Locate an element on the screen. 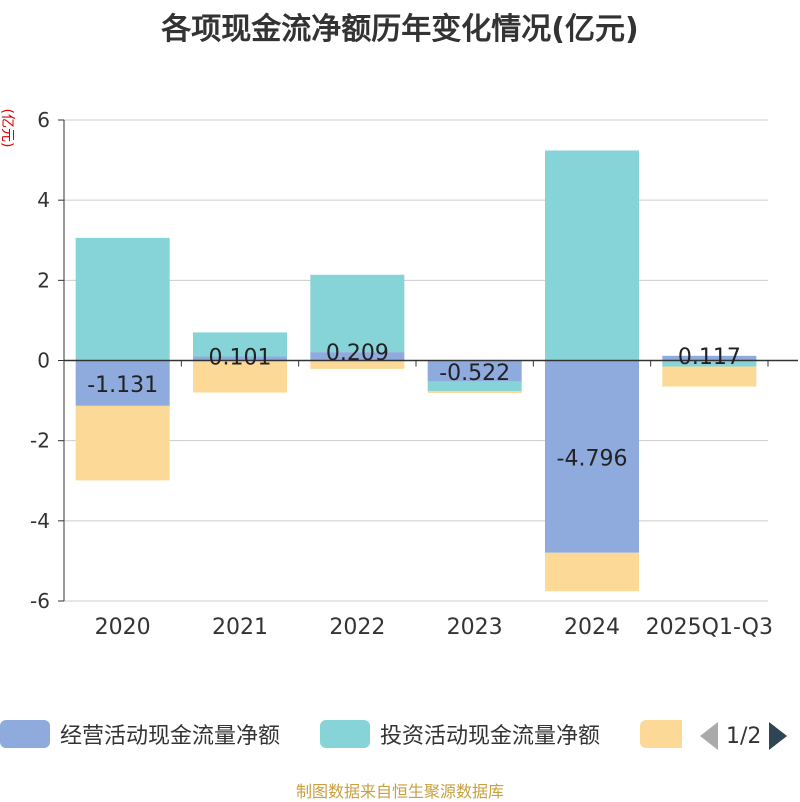  y-tick-label: -2 is located at coordinates (40, 441).